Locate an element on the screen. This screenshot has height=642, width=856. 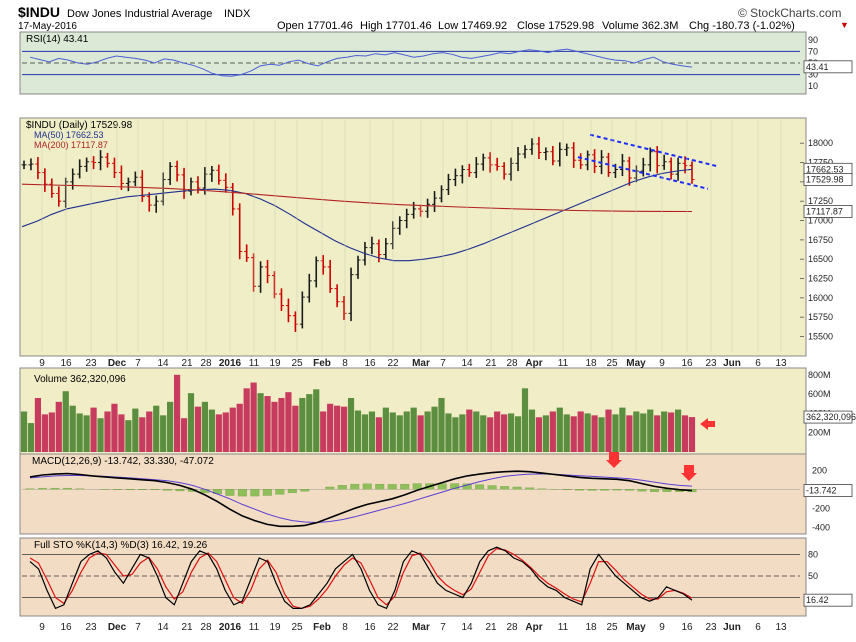
macd-last-value-box is located at coordinates (828, 490).